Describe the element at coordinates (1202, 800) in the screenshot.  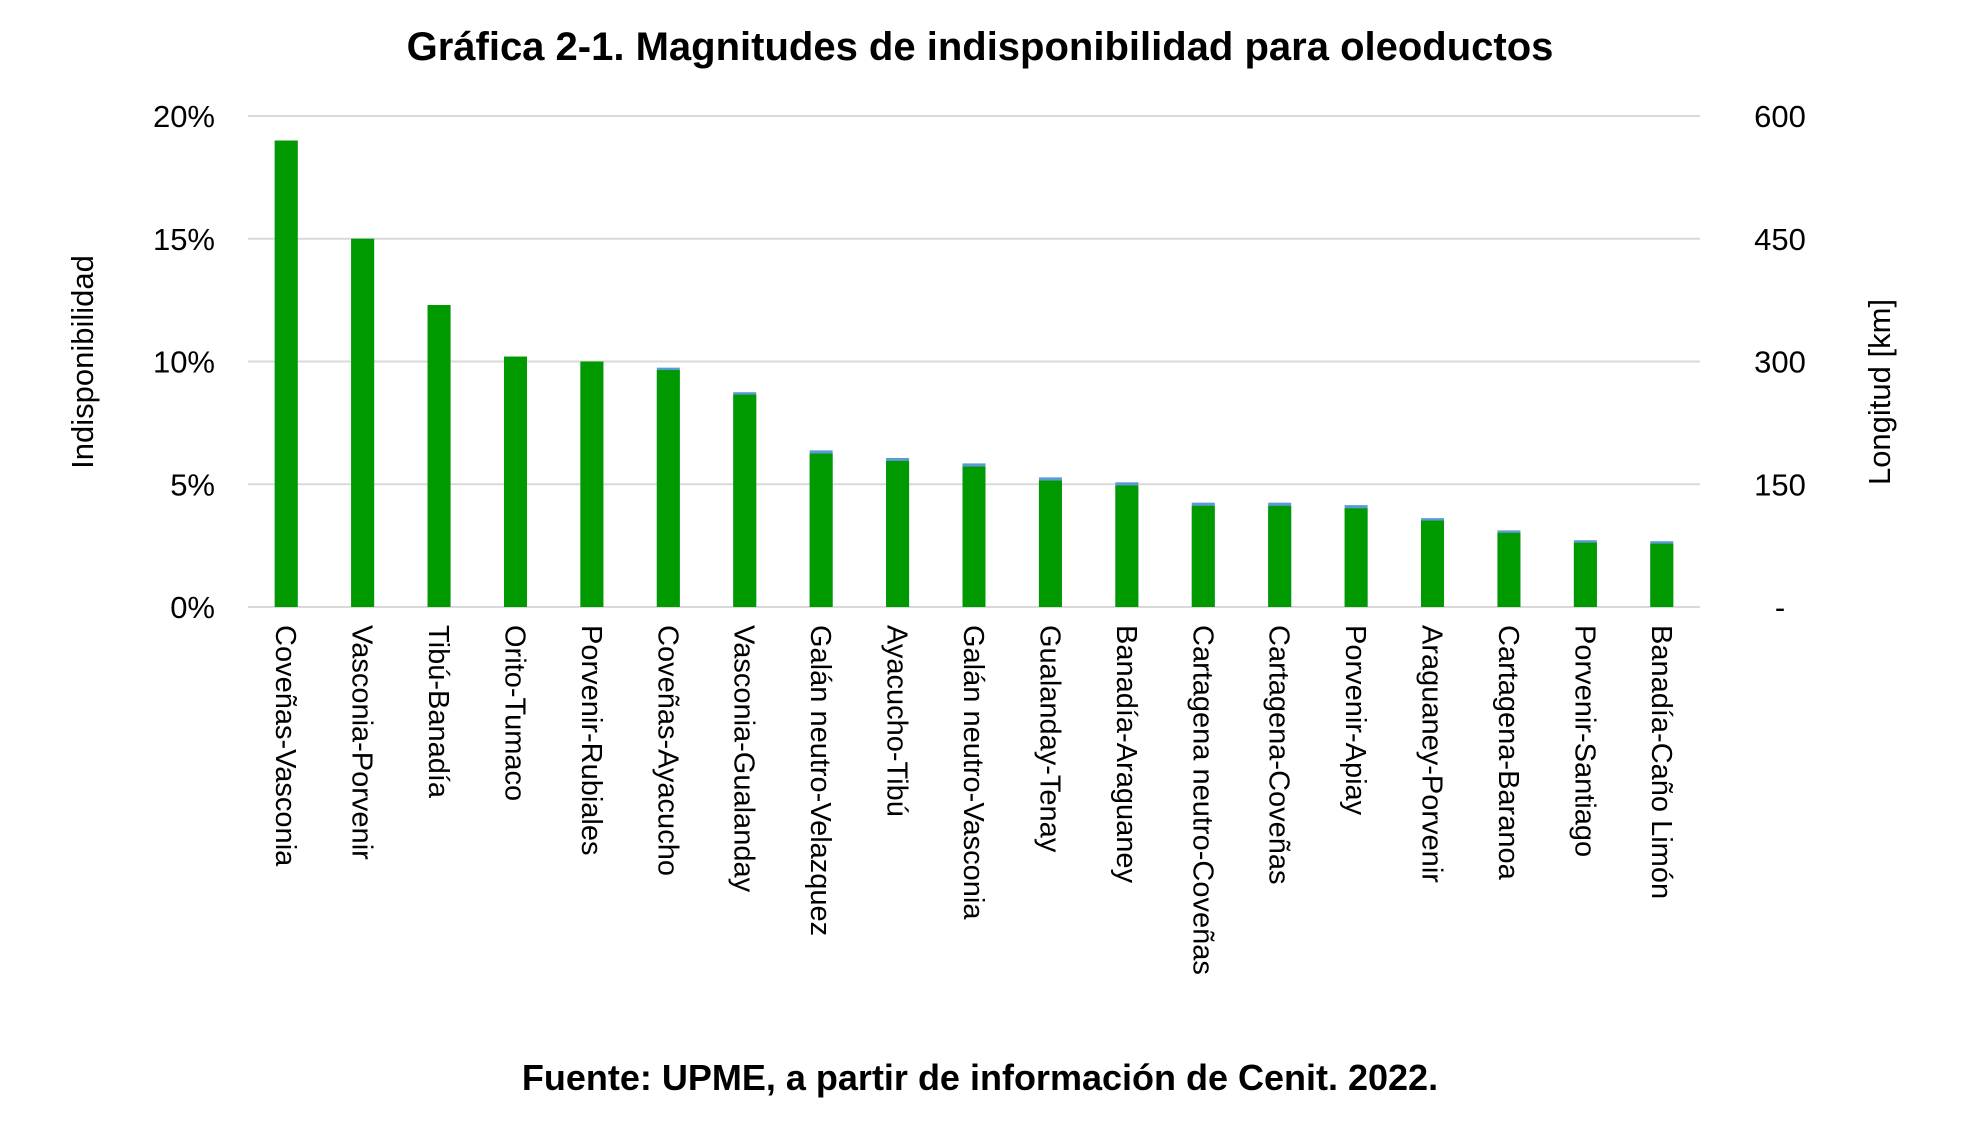
I see `category-label: Cartagena neutro-Coveñas` at that location.